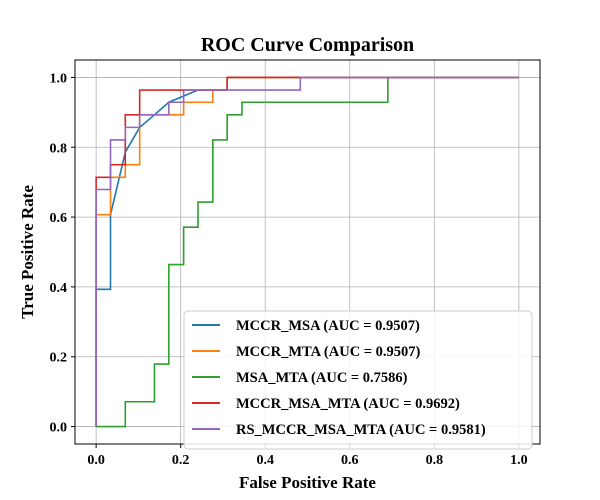  Describe the element at coordinates (307, 482) in the screenshot. I see `x-axis-label: False Positive Rate` at that location.